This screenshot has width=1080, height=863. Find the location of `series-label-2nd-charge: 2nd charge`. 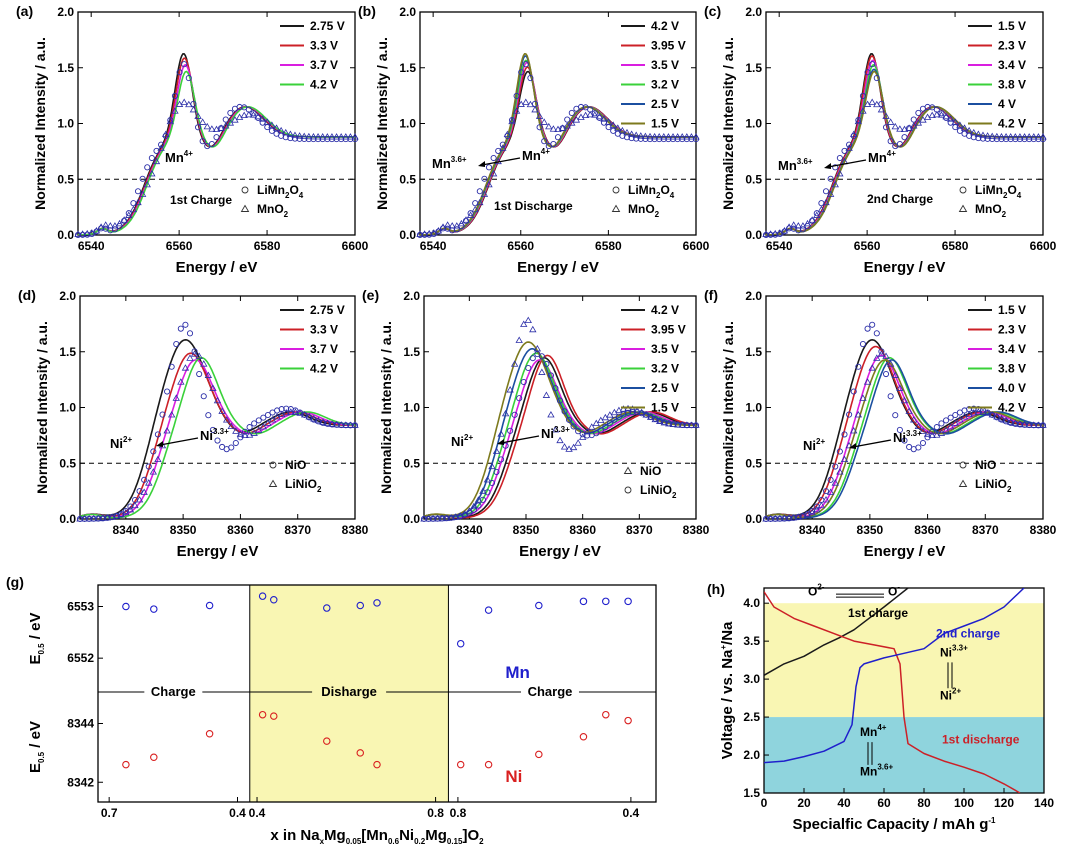

series-label-2nd-charge: 2nd charge is located at coordinates (968, 633).